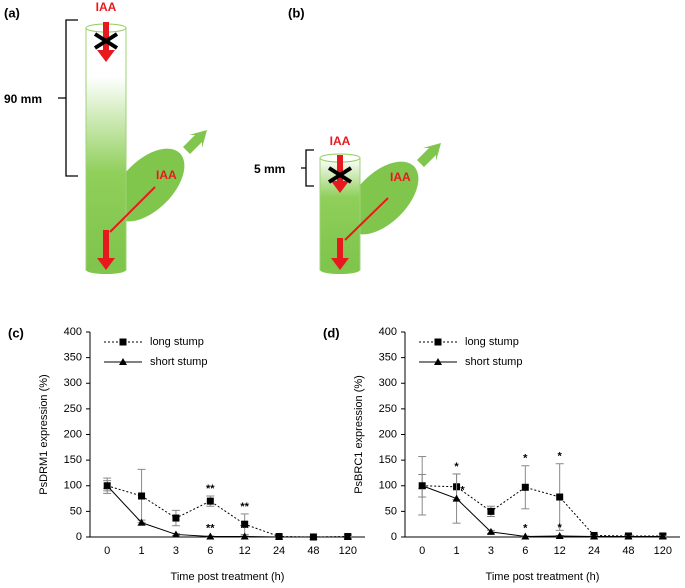 Image resolution: width=685 pixels, height=588 pixels. I want to click on length-label: 5 mm, so click(269, 169).